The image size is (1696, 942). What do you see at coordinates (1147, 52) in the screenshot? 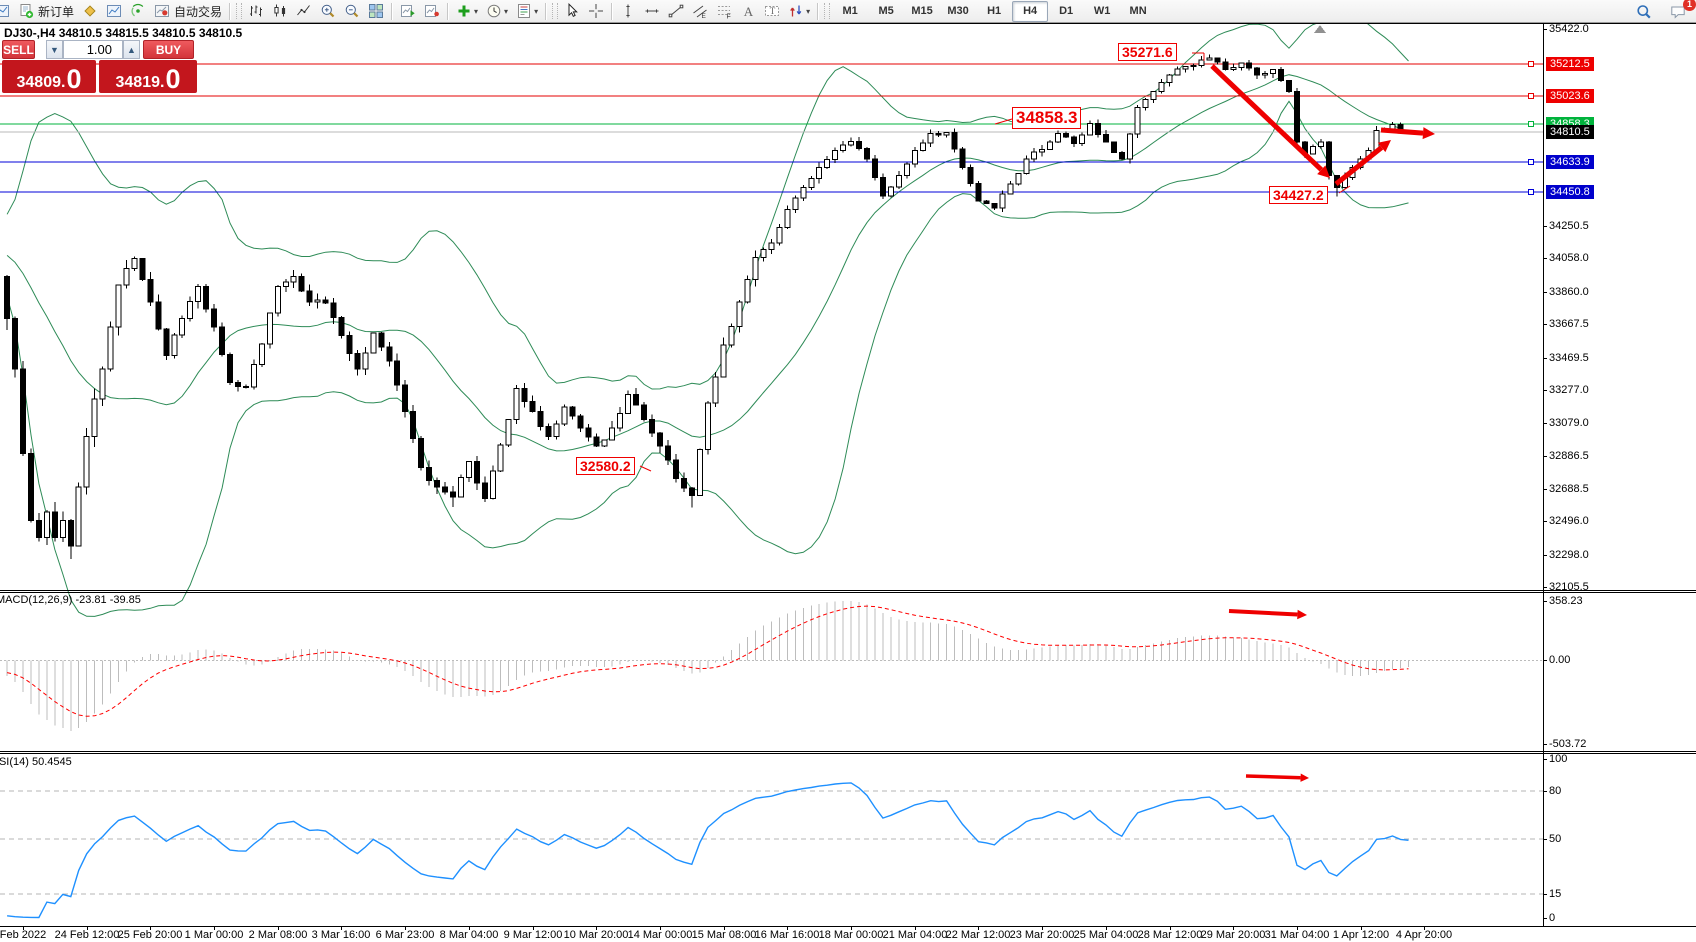
I see `annotation-35271: 35271.6` at bounding box center [1147, 52].